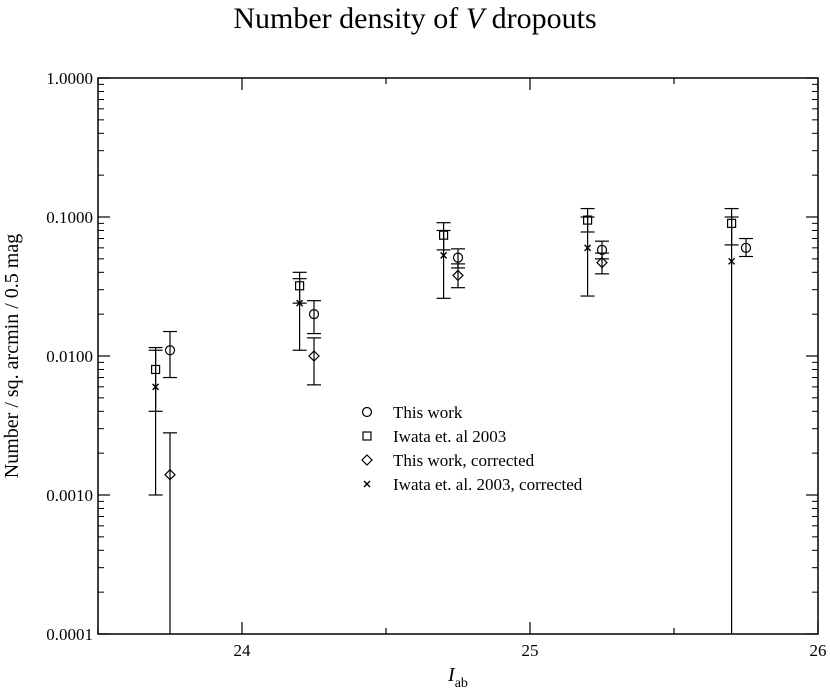 The image size is (830, 692). Describe the element at coordinates (488, 484) in the screenshot. I see `legend-label: Iwata et. al. 2003, corrected` at that location.